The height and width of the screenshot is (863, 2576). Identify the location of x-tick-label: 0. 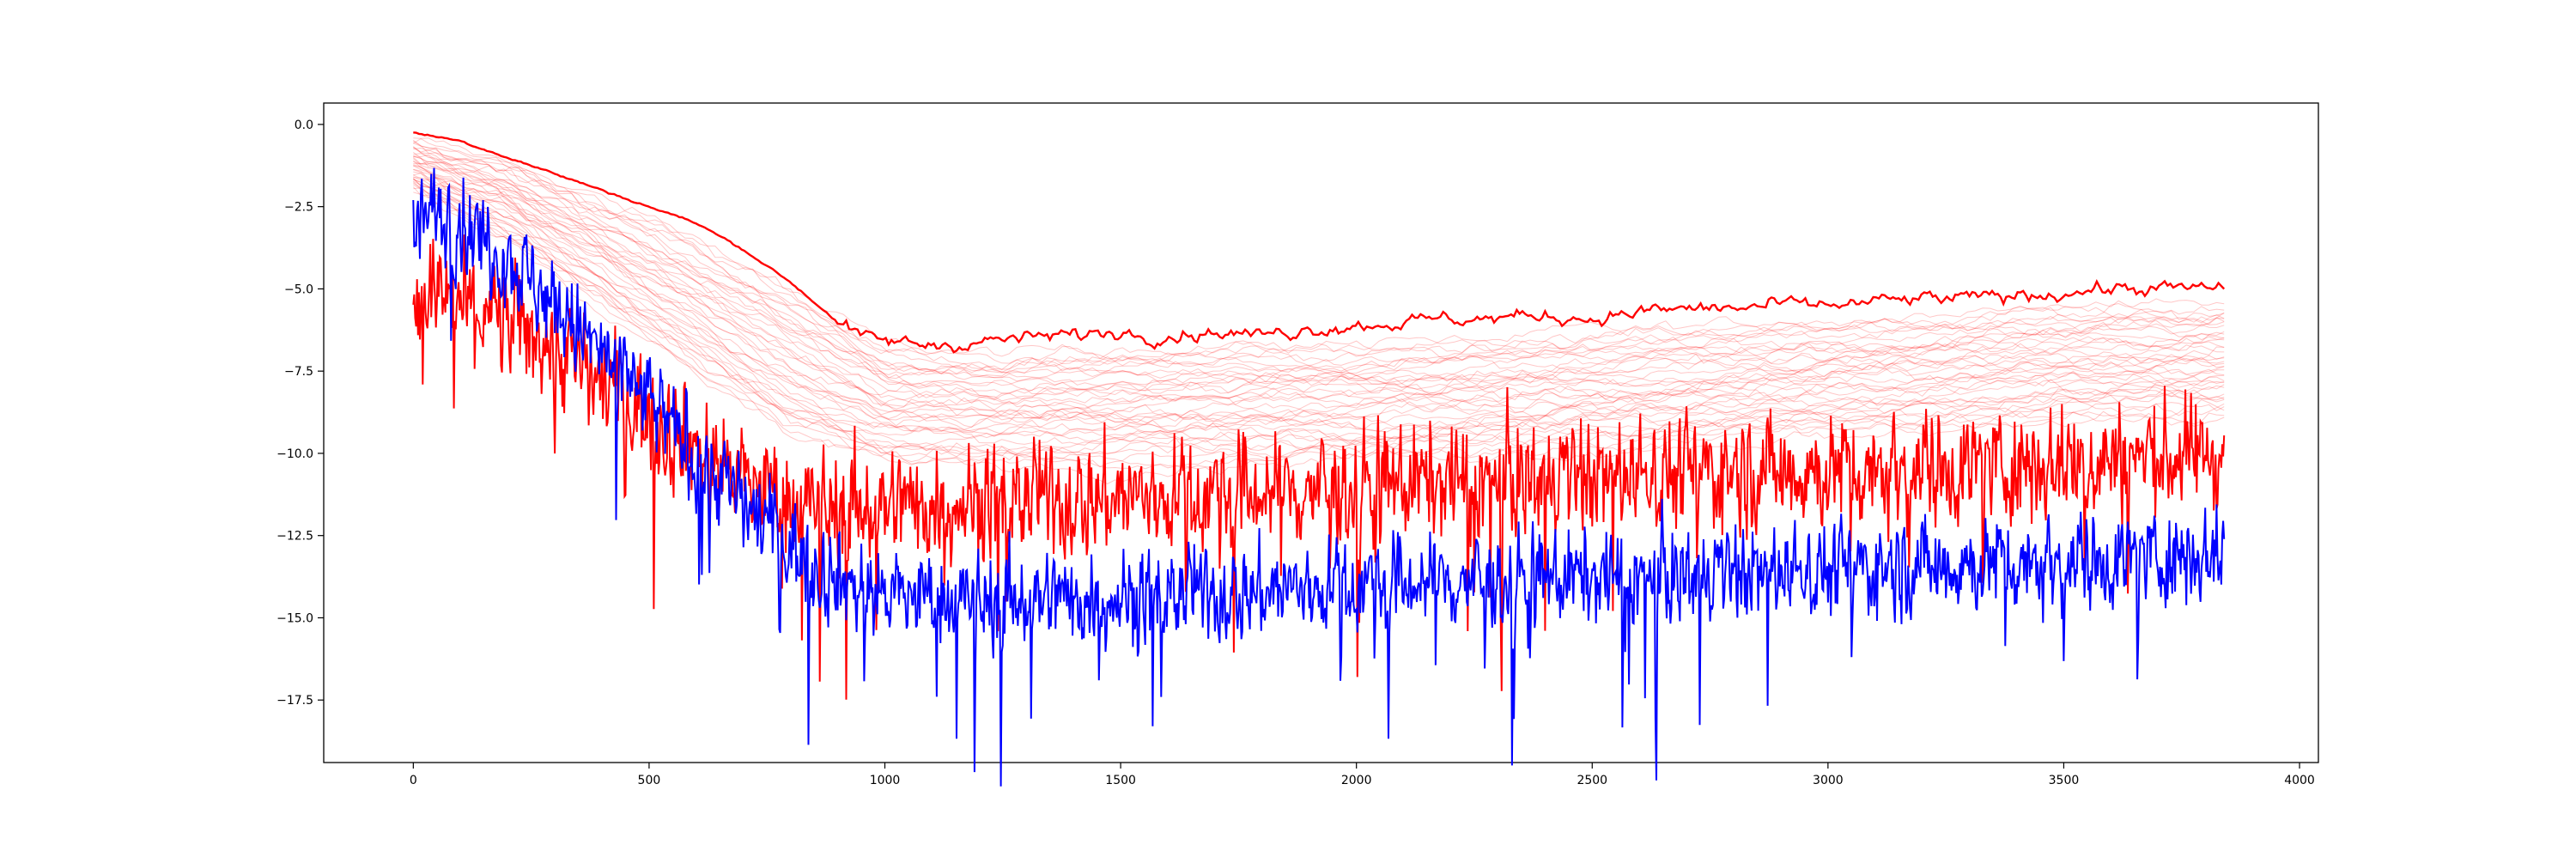
(413, 781).